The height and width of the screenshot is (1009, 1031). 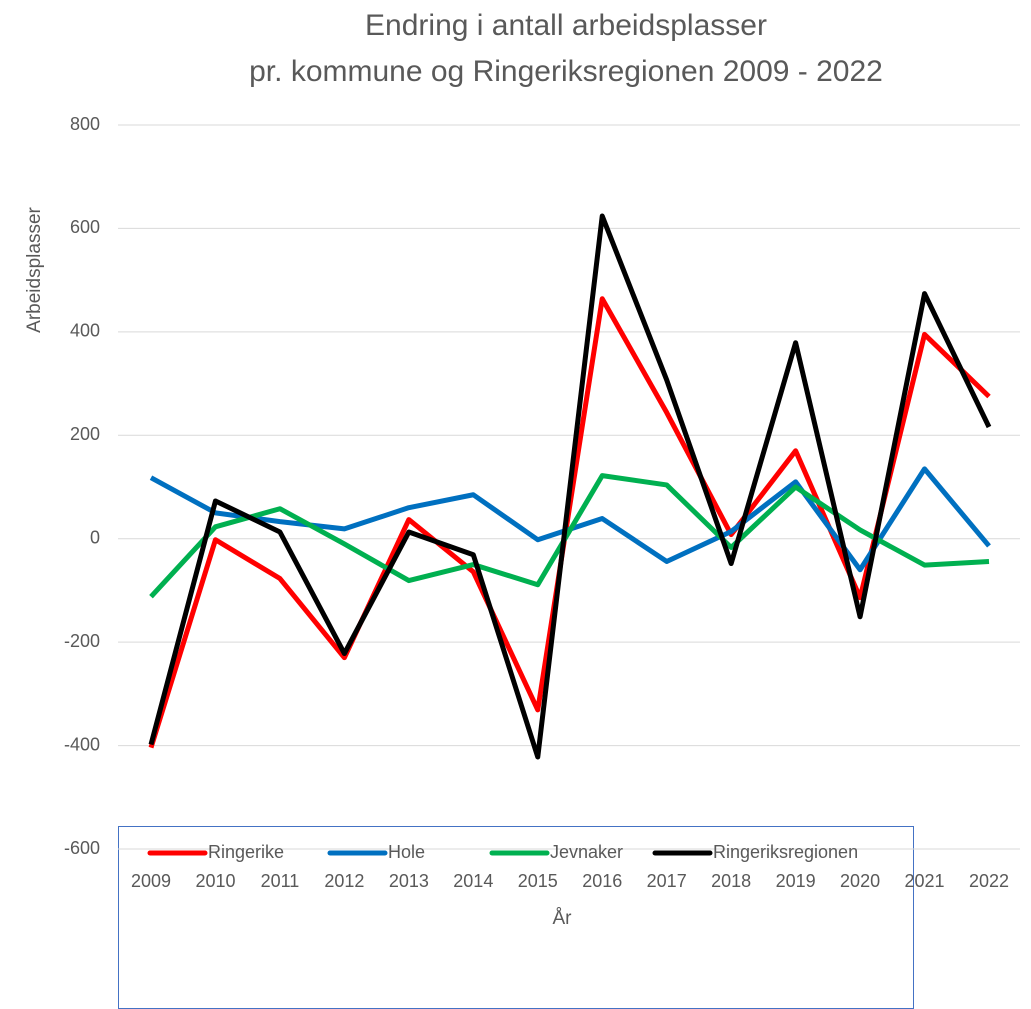 What do you see at coordinates (586, 852) in the screenshot?
I see `legend-label: Jevnaker` at bounding box center [586, 852].